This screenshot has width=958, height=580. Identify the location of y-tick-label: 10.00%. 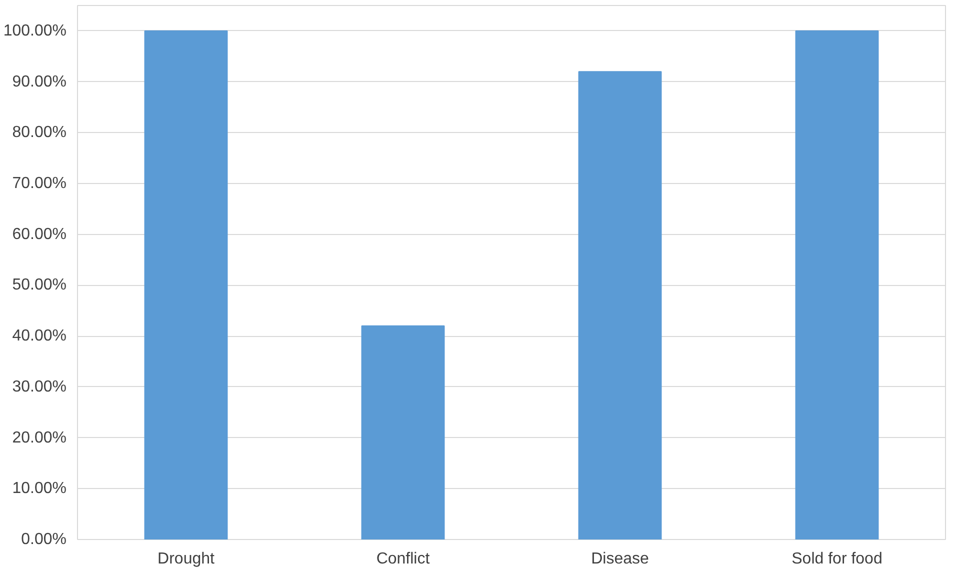
(39, 489).